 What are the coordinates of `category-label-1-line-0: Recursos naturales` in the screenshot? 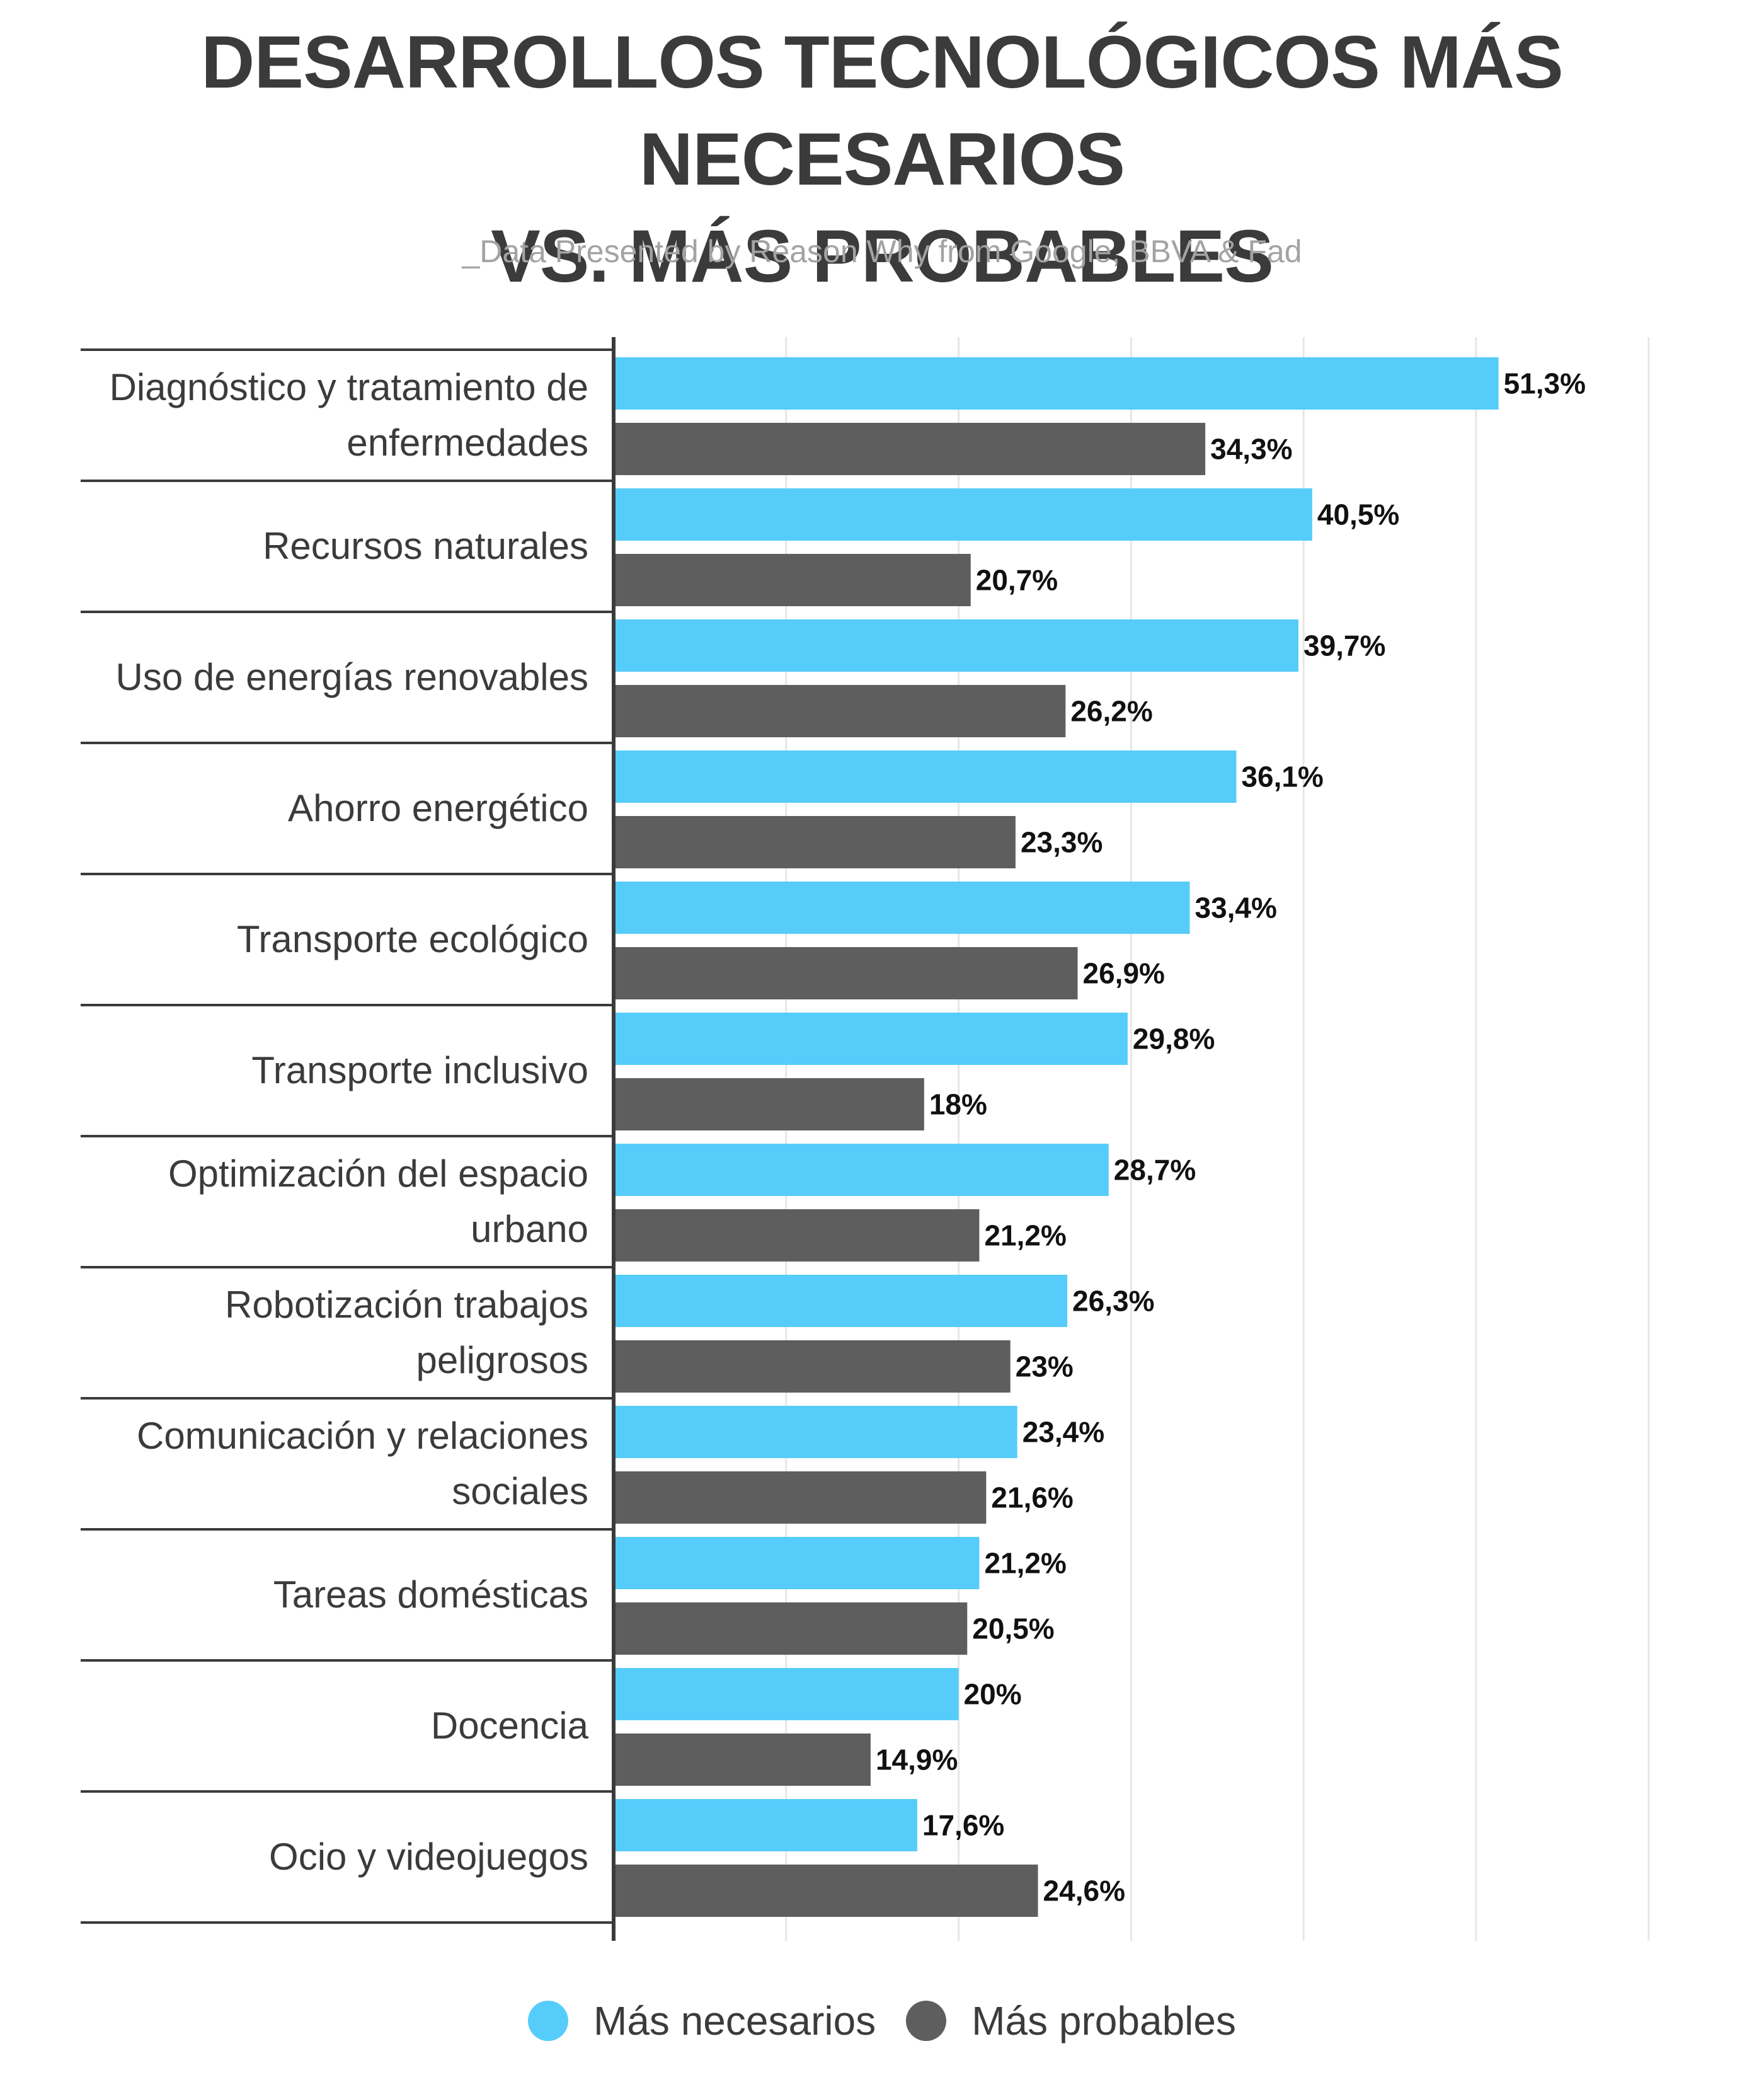 It's located at (425, 546).